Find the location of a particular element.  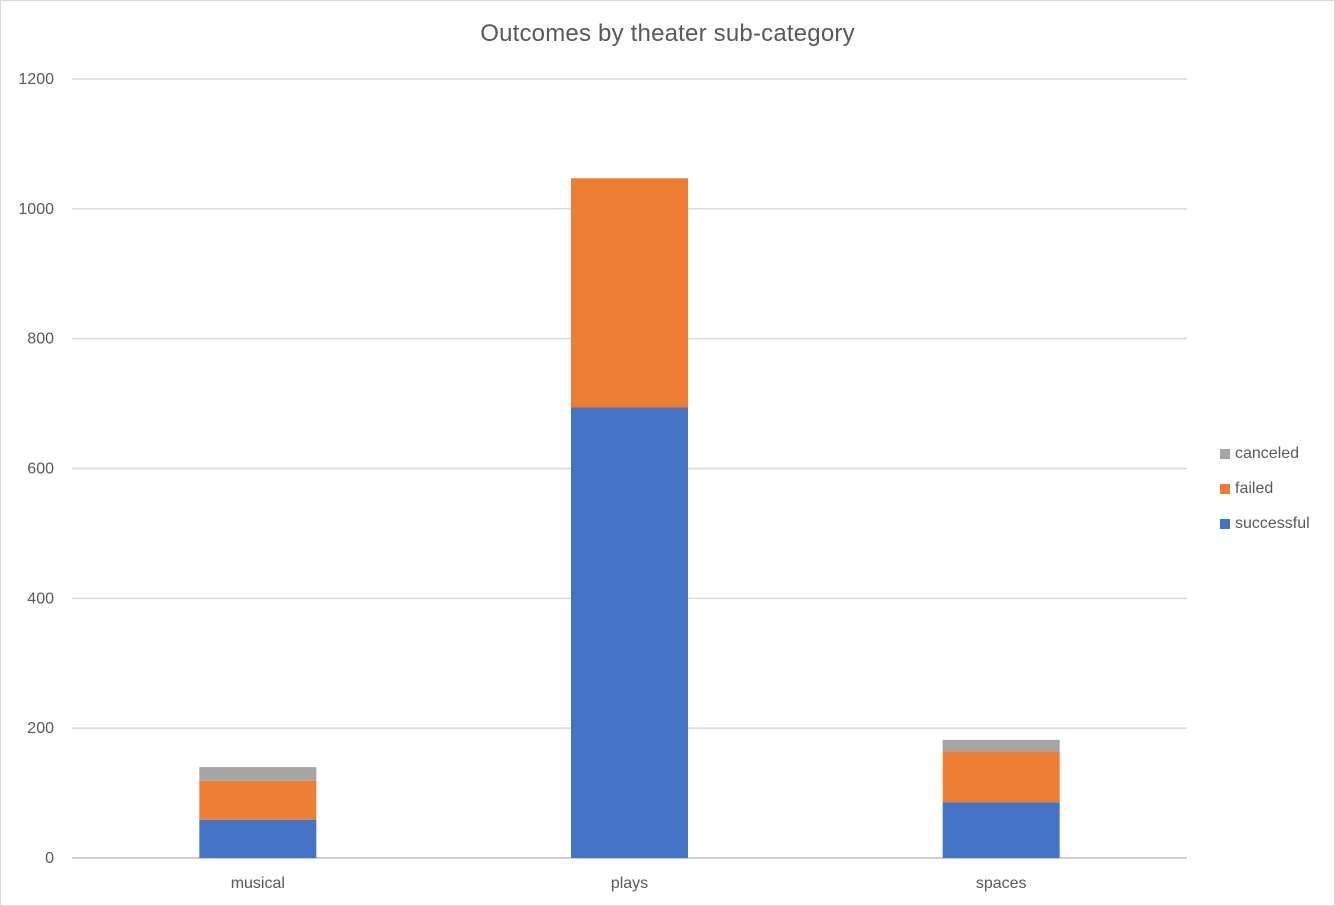

bar-spaces-successful is located at coordinates (1001, 830).